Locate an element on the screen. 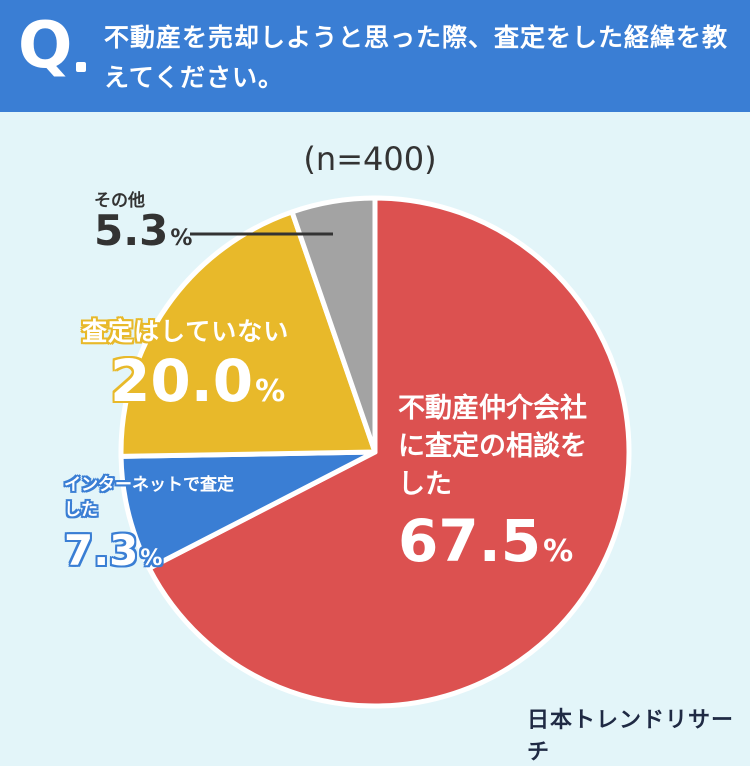  sample-size-label: (n=400) is located at coordinates (370, 159).